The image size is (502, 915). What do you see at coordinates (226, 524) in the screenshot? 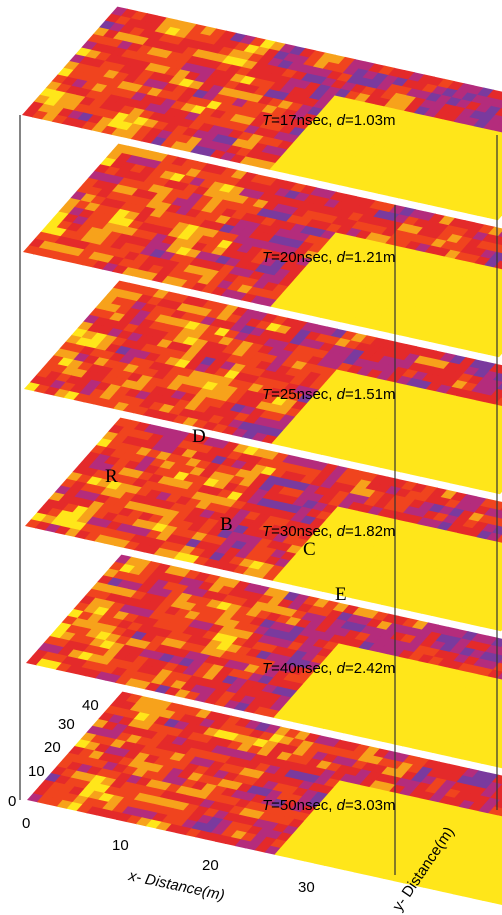
I see `annotation: B` at bounding box center [226, 524].